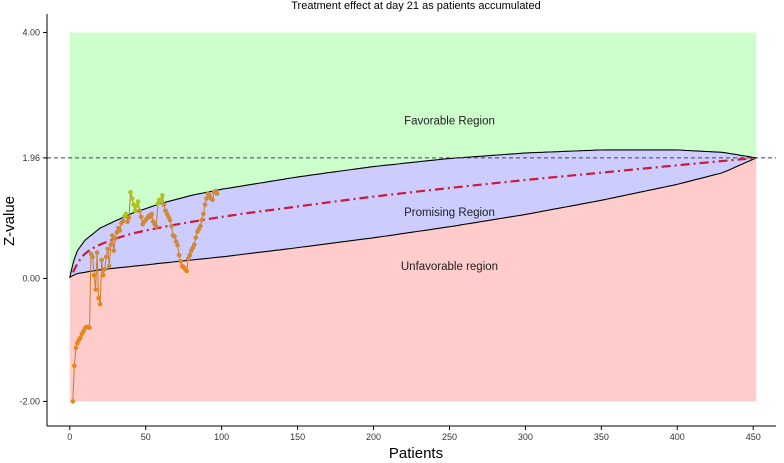 This screenshot has height=463, width=784. I want to click on x-tick-label: 150, so click(297, 437).